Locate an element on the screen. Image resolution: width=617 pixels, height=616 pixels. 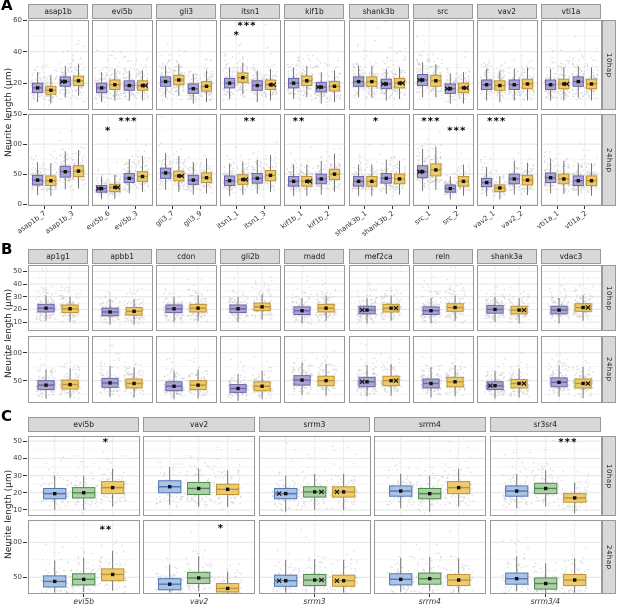
boxplot-srrm4-24hap is located at coordinates (430, 557).